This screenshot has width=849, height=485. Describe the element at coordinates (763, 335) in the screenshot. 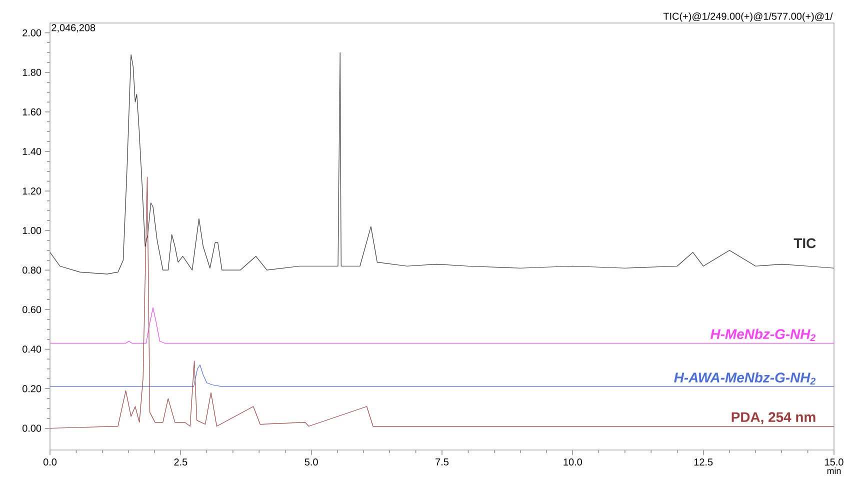

I see `text: H-MeNbz-G-NH$_{2}$` at that location.